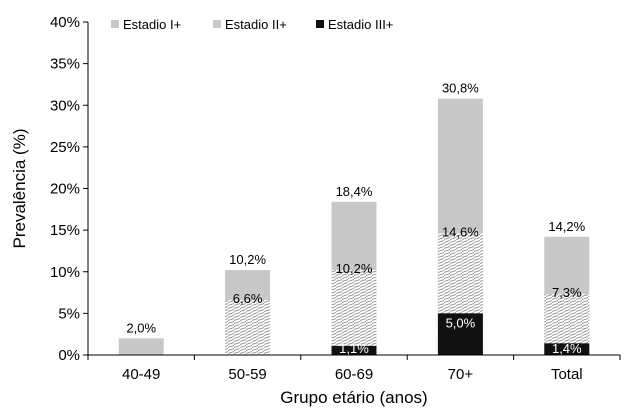 Image resolution: width=627 pixels, height=408 pixels. Describe the element at coordinates (567, 292) in the screenshot. I see `data-label: 7,3%` at that location.